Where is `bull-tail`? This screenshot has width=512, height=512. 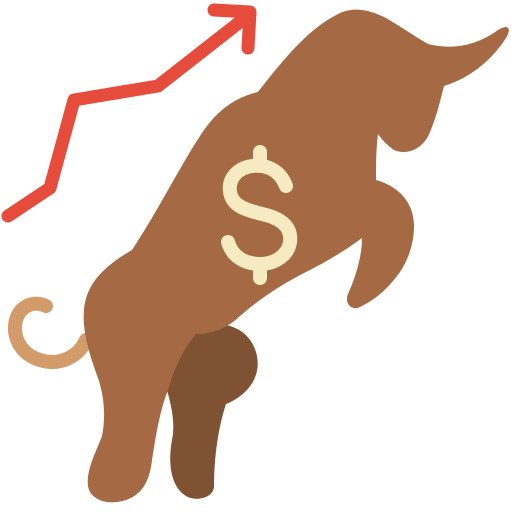
bull-tail is located at coordinates (50, 332).